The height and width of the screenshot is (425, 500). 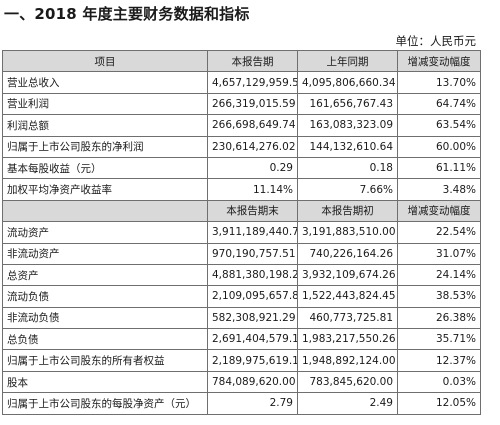 What do you see at coordinates (347, 61) in the screenshot?
I see `header-cell: 上年同期` at bounding box center [347, 61].